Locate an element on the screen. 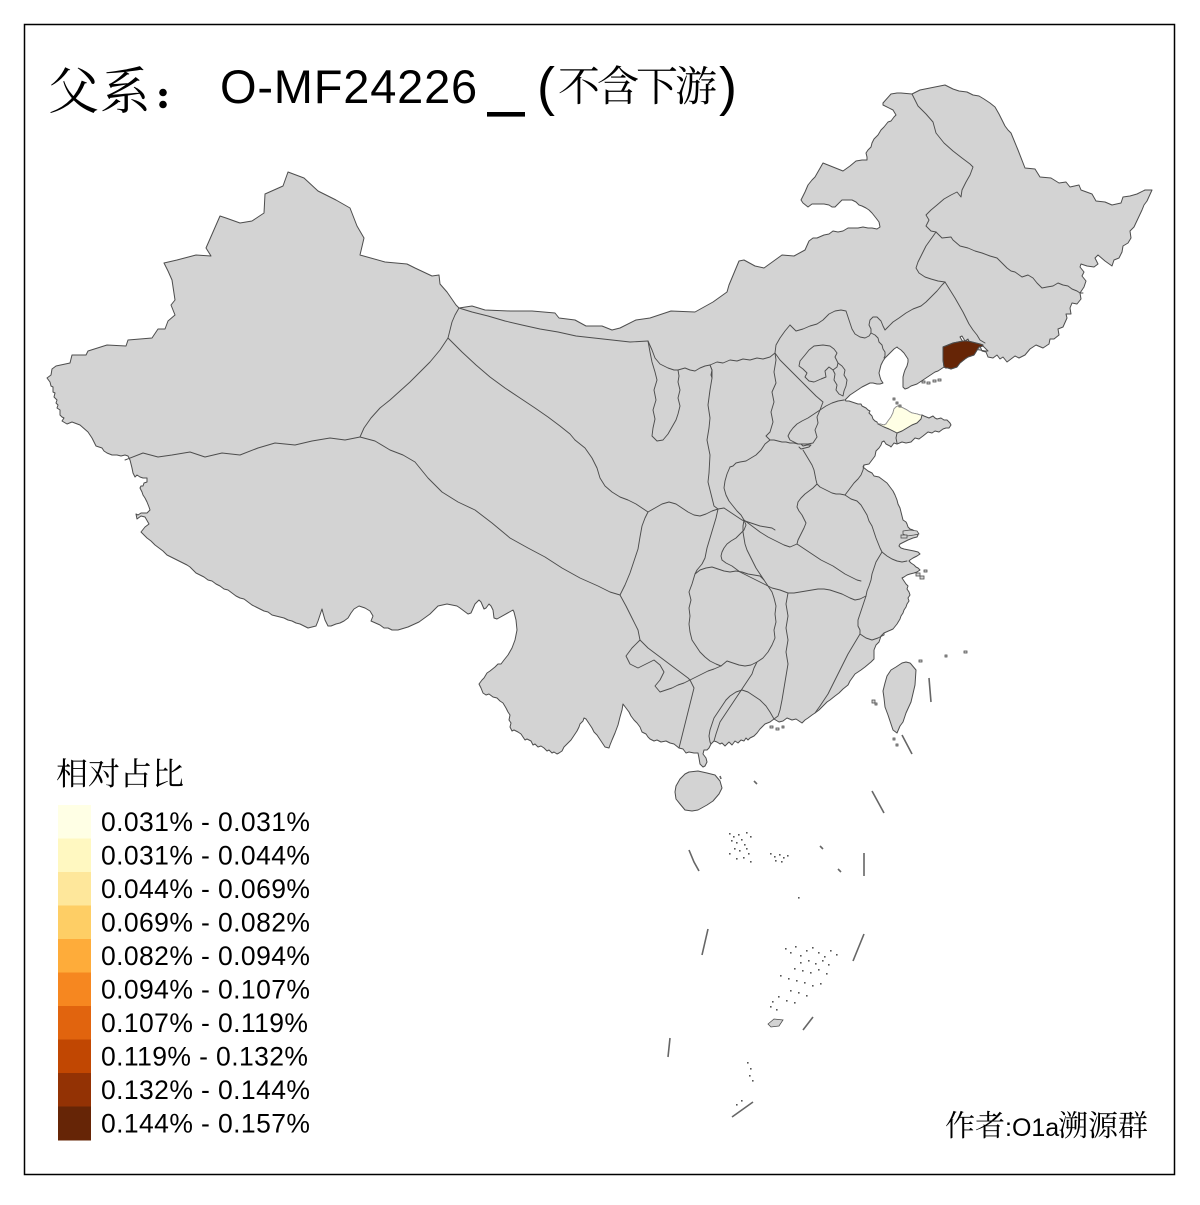  svg-text: 0.082% - 0.094% is located at coordinates (205, 956).